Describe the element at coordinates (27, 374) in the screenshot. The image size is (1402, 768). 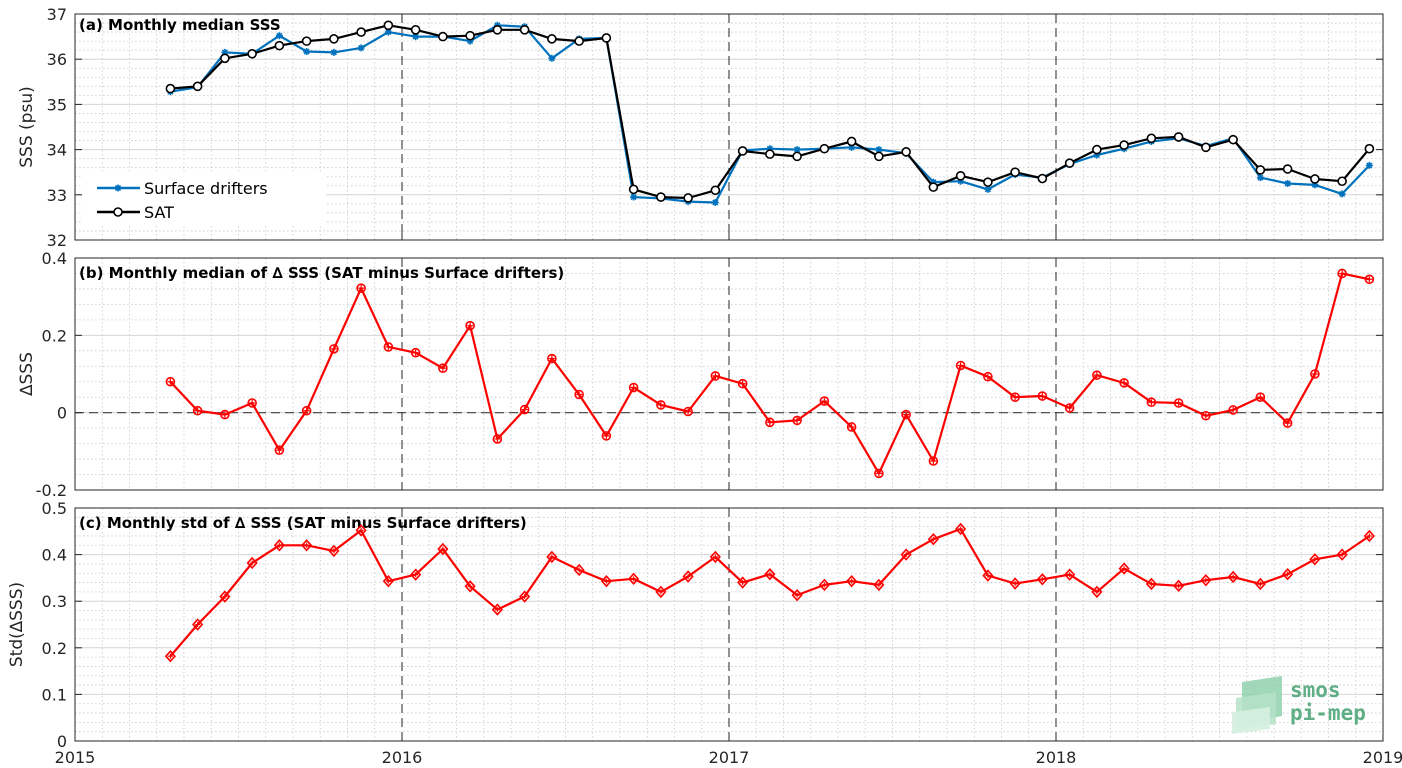
I see `y-axis-label: ∆SSS` at that location.